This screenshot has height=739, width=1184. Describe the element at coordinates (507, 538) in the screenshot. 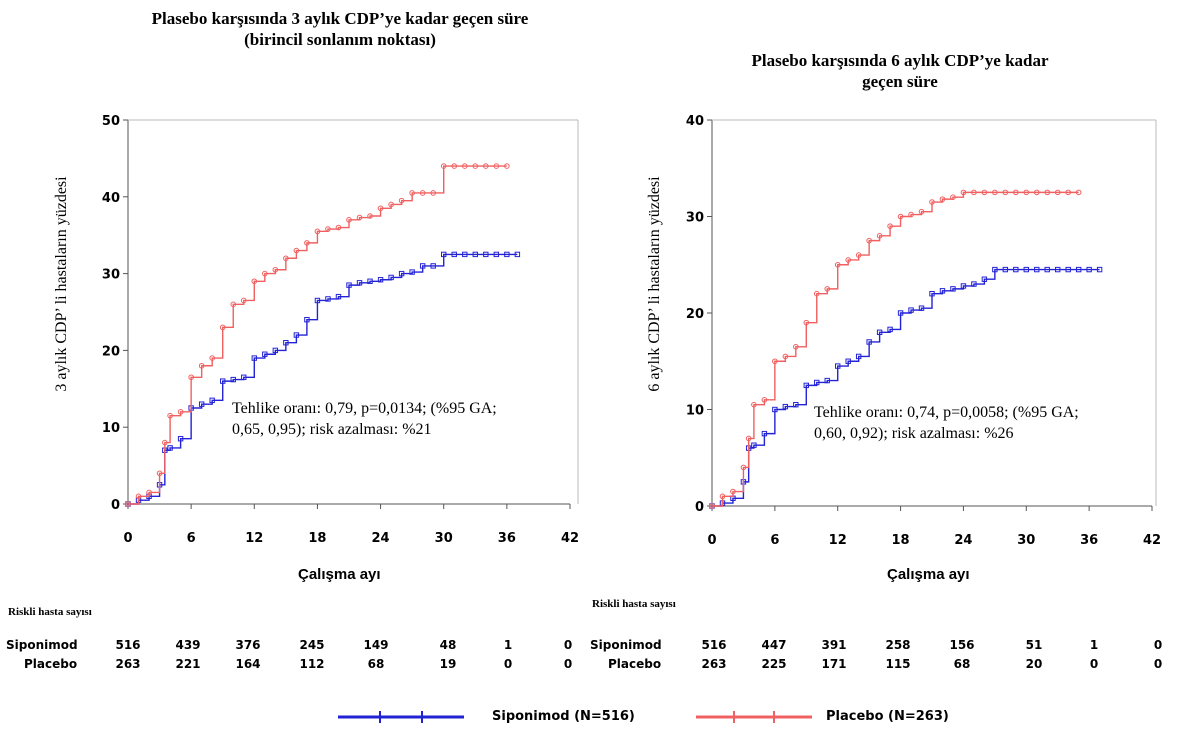

I see `x-tick-label: 36` at that location.